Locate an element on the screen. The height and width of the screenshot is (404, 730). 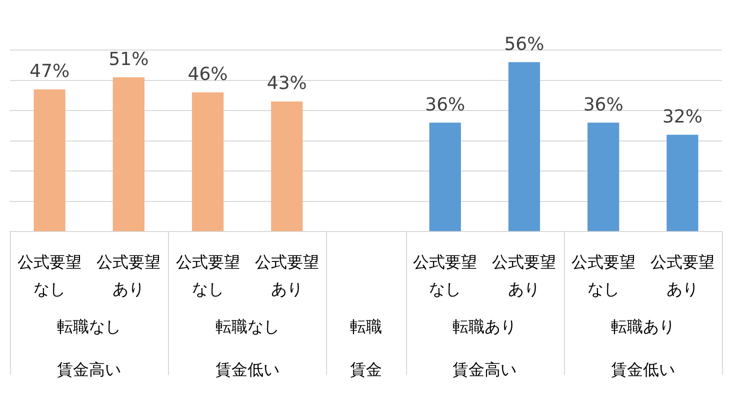
data-label: 47% is located at coordinates (50, 71).